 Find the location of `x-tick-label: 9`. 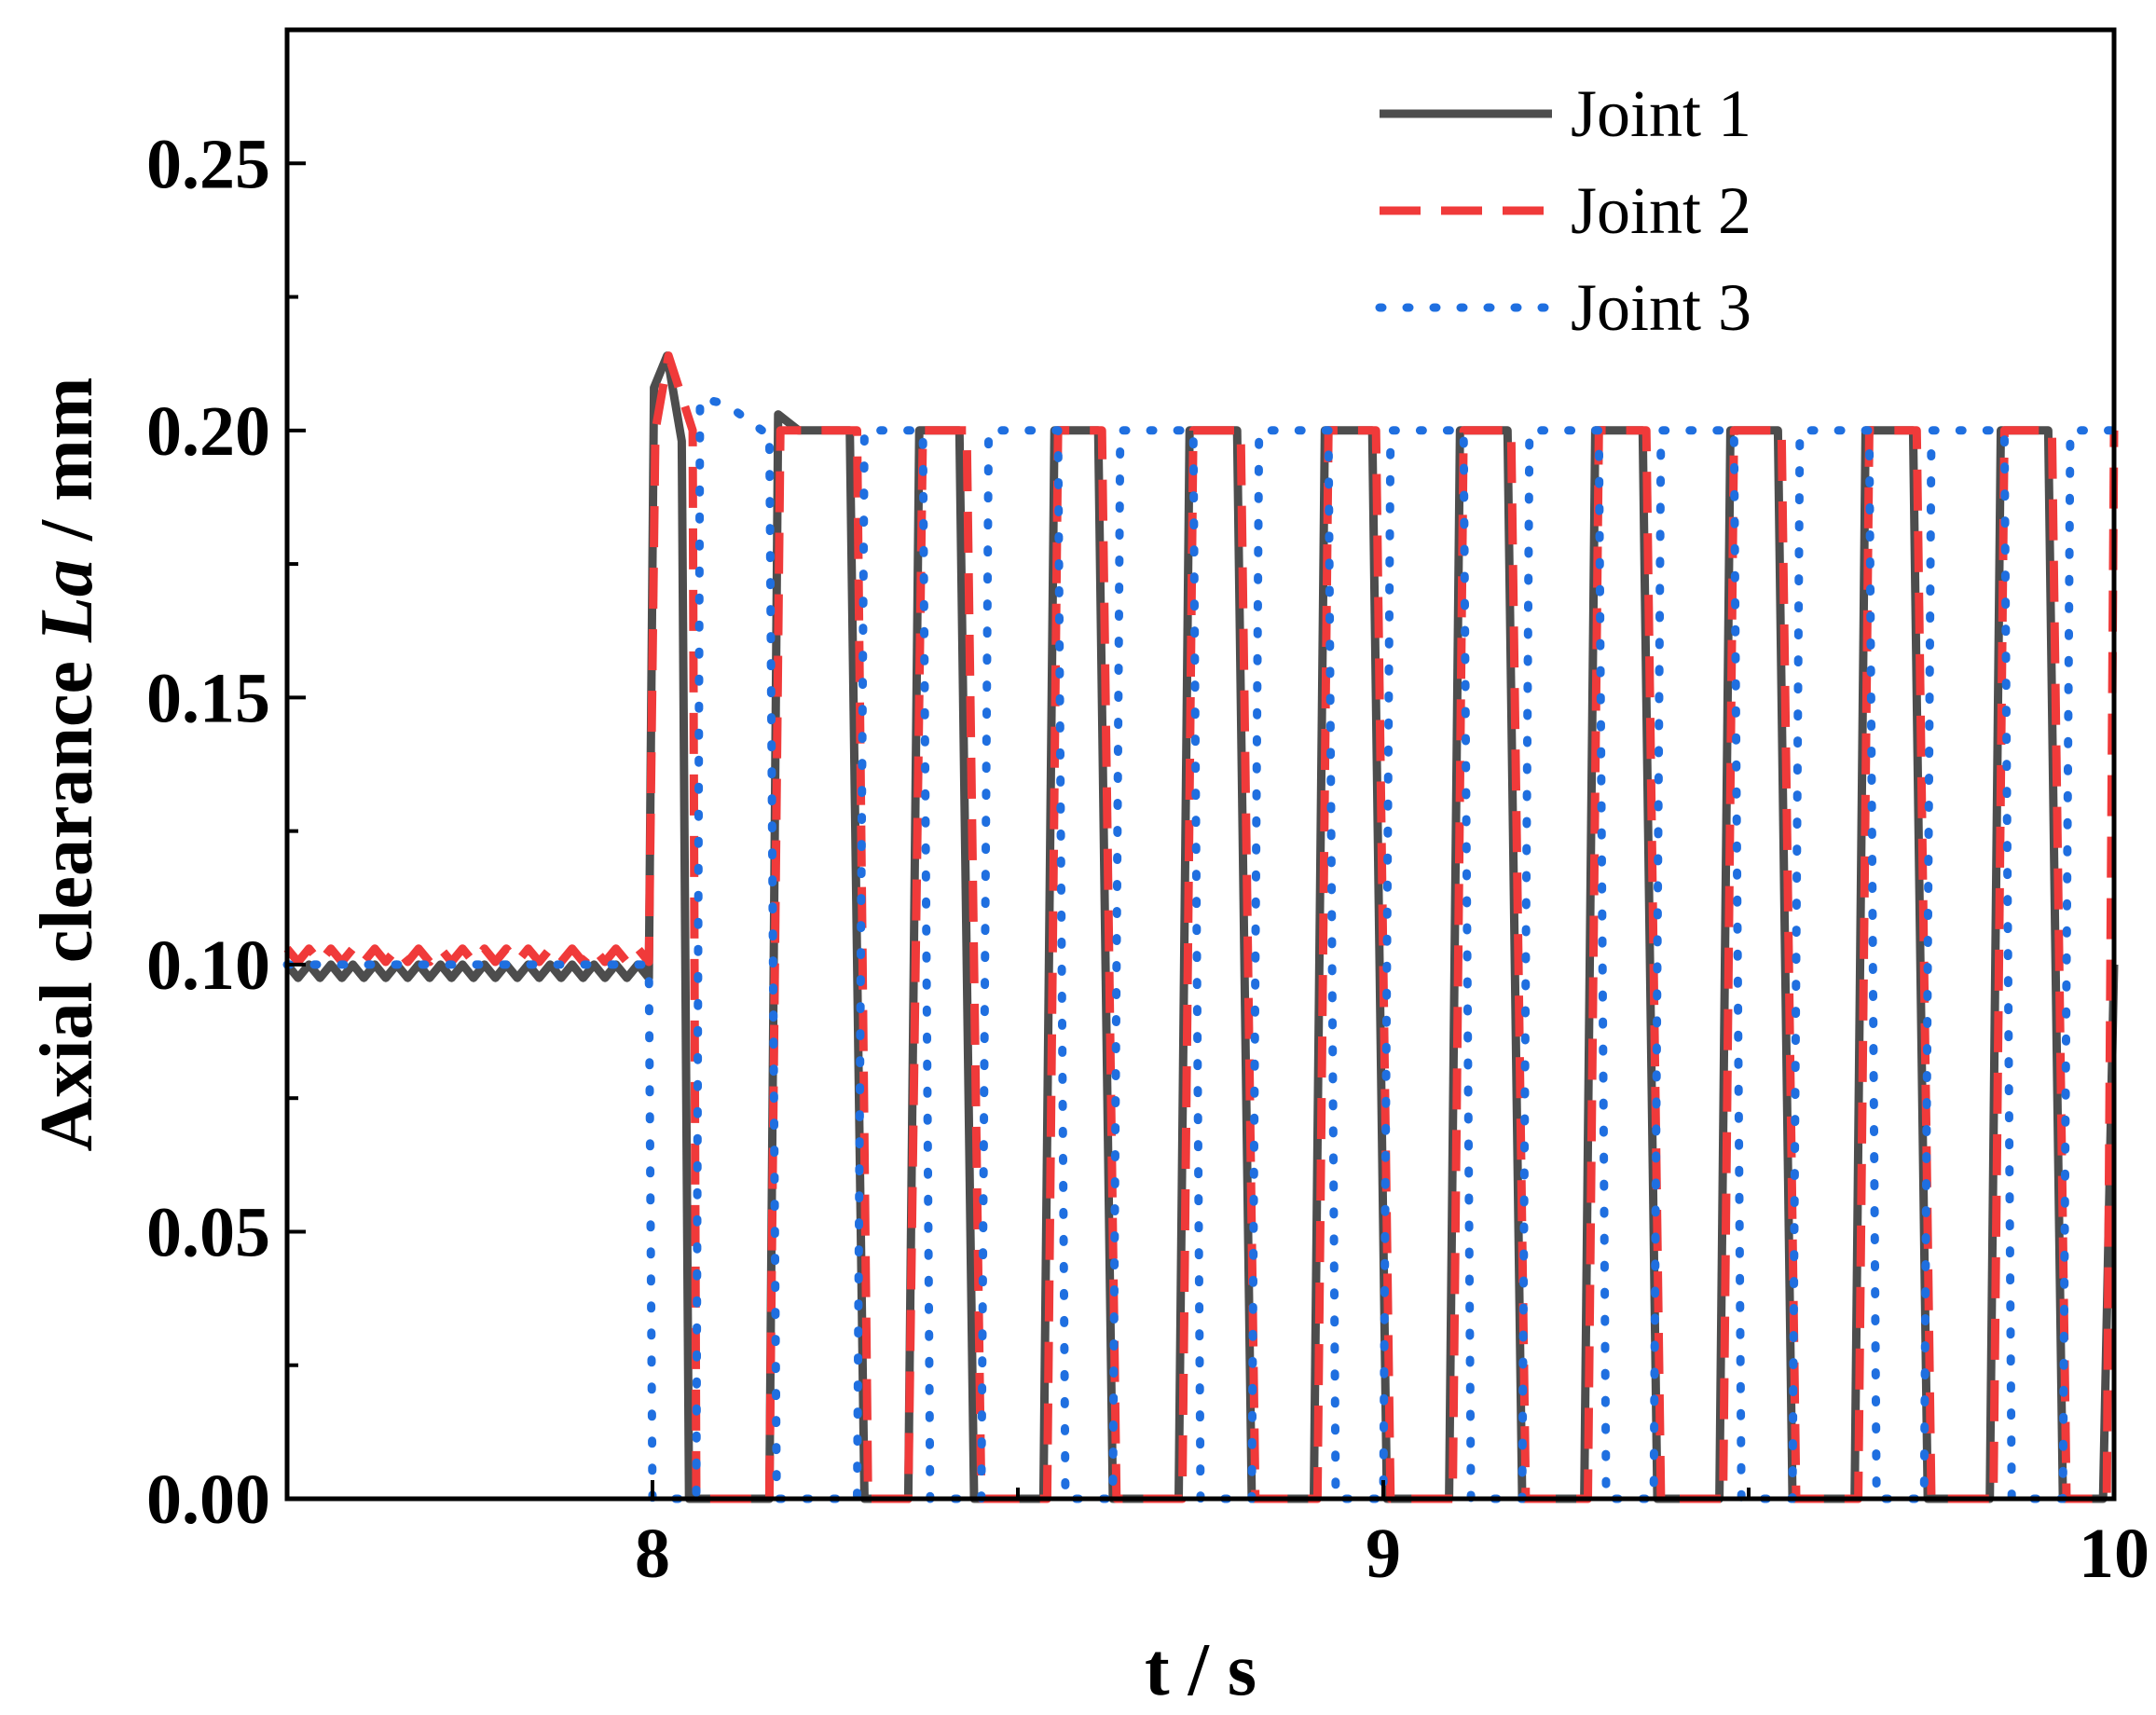

x-tick-label: 9 is located at coordinates (1383, 1554).